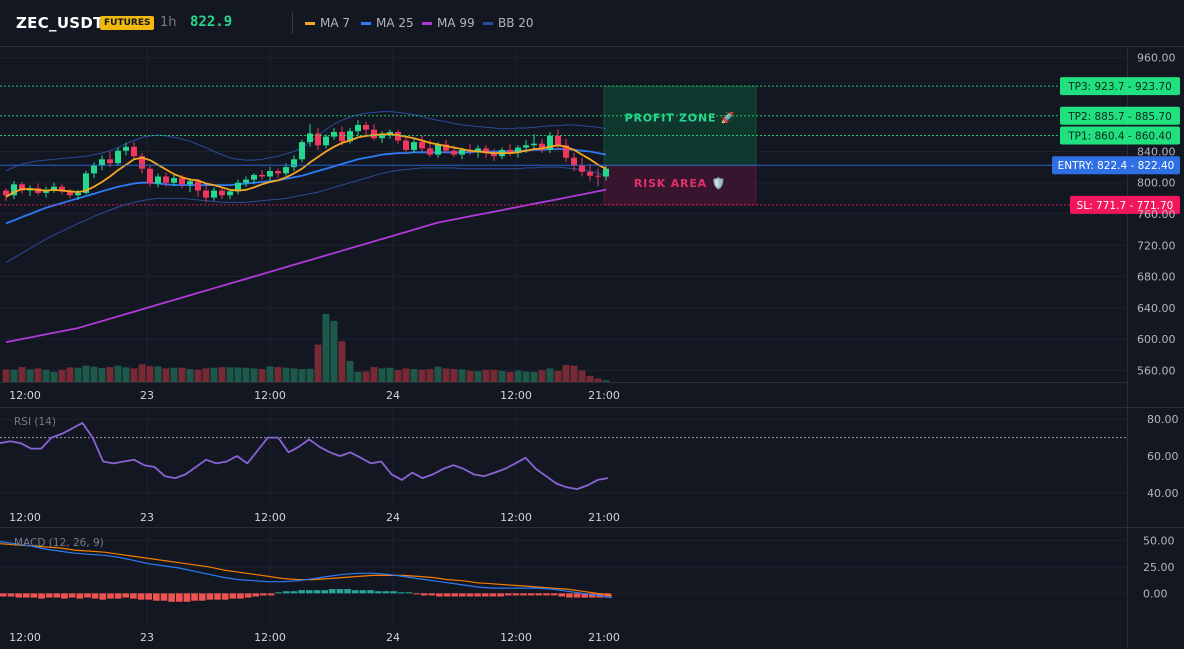  I want to click on bb-lower-line, so click(306, 214).